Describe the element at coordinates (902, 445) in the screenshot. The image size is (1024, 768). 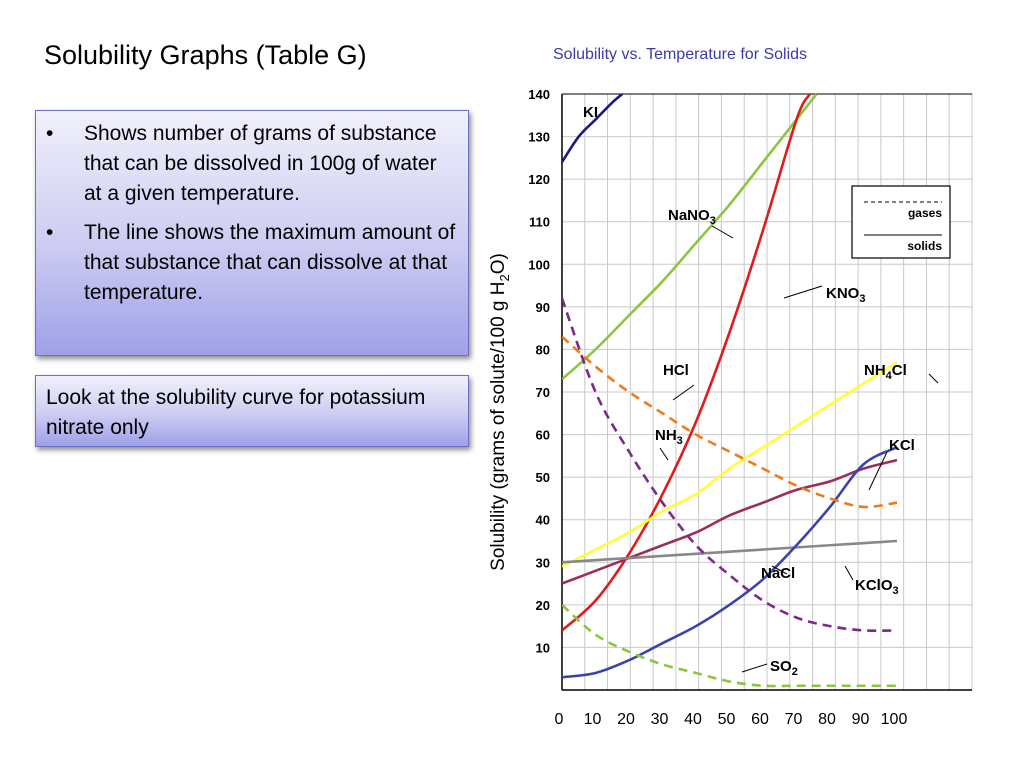
I see `series-label-kcl: KCl` at that location.